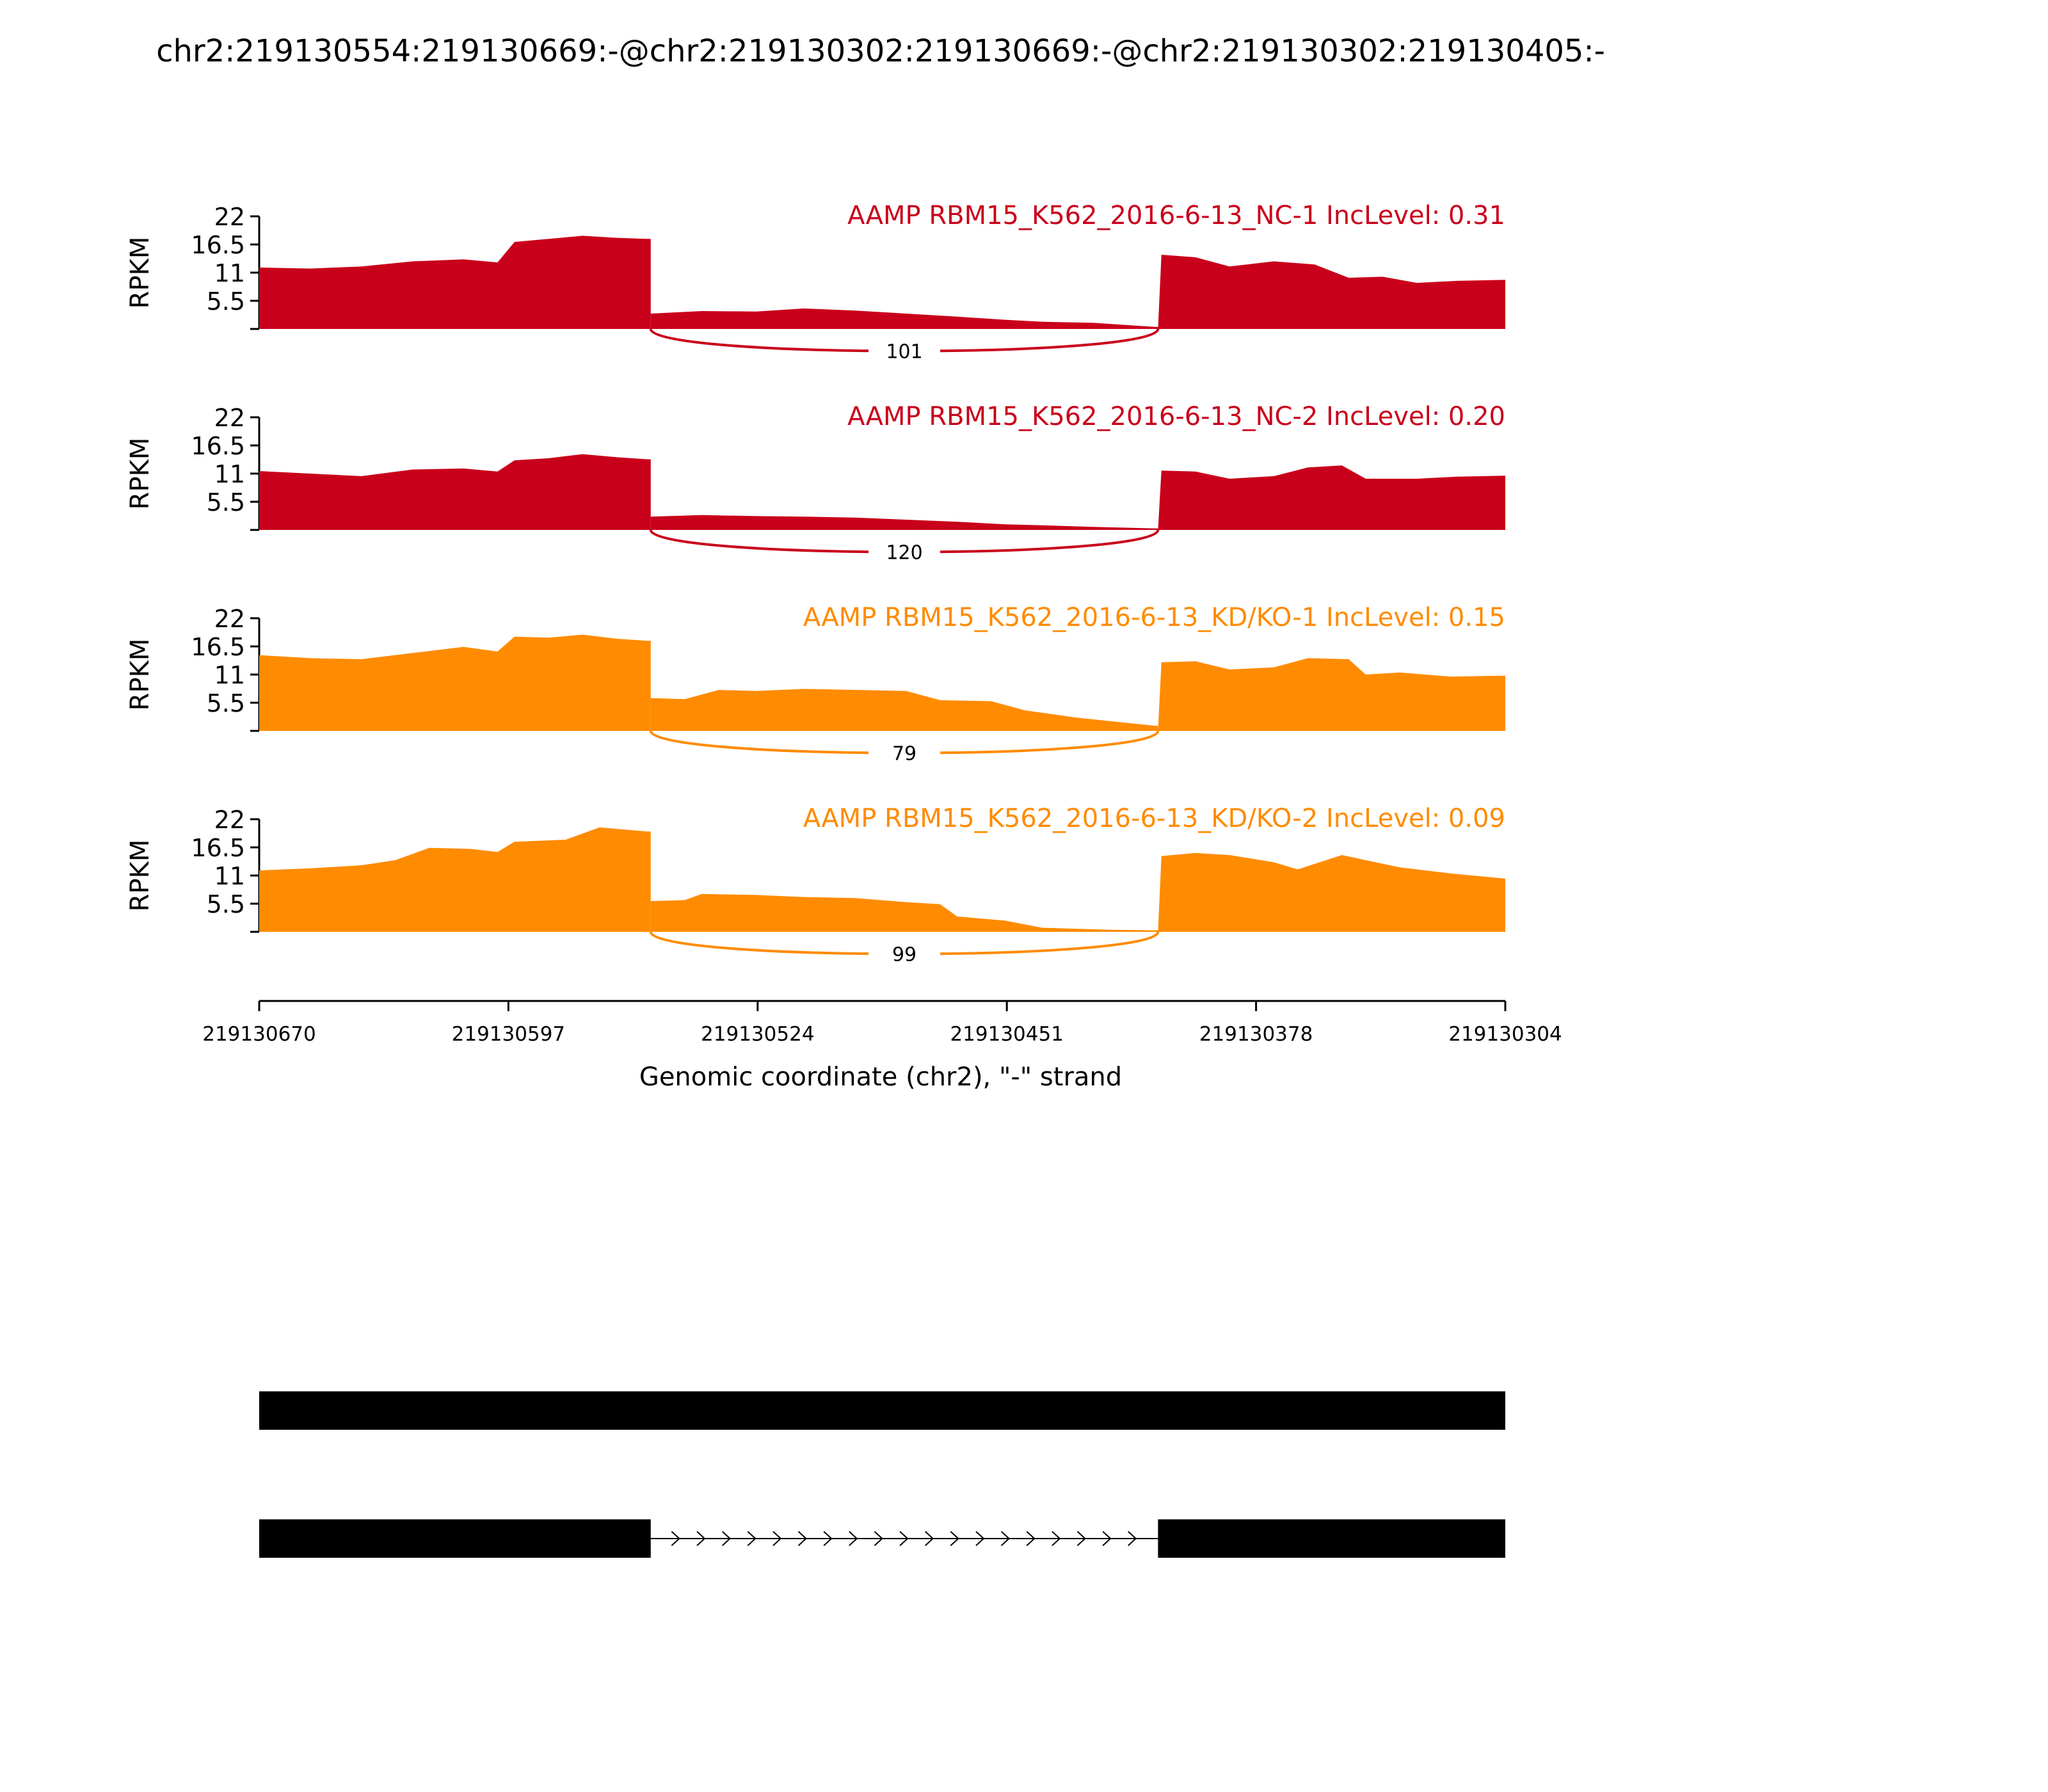 The width and height of the screenshot is (2048, 1792). What do you see at coordinates (882, 1474) in the screenshot?
I see `isoform-track` at bounding box center [882, 1474].